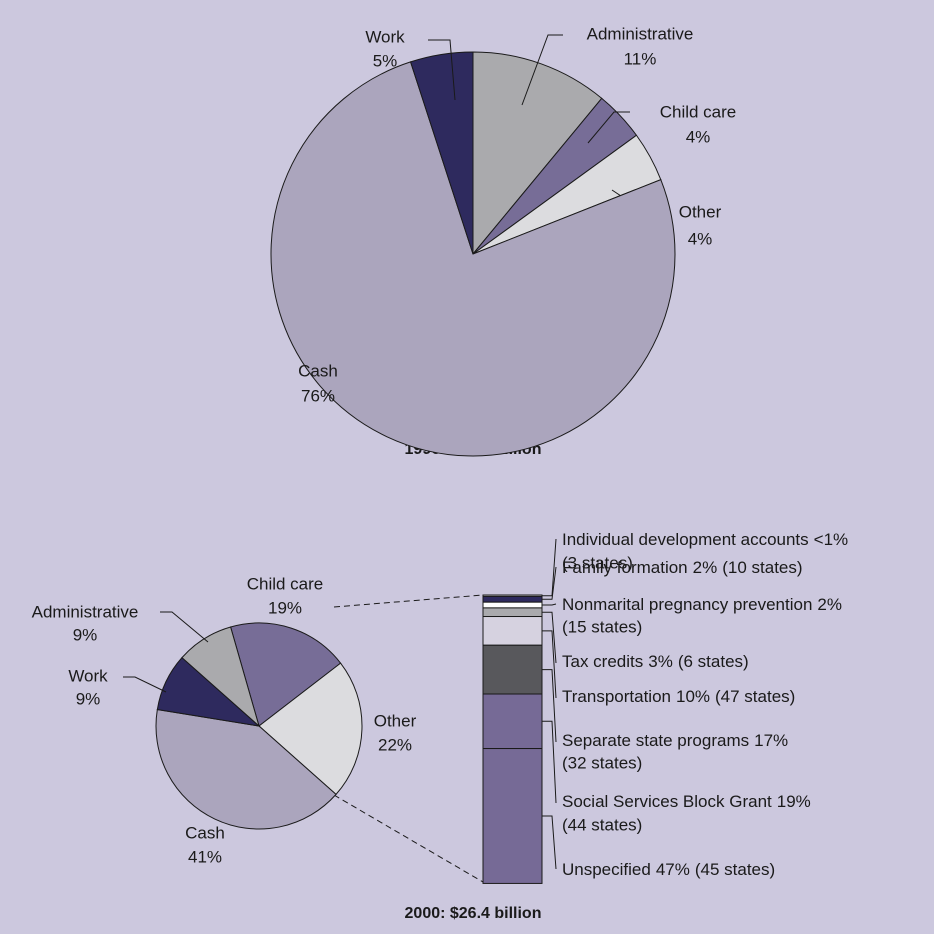  What do you see at coordinates (473, 913) in the screenshot?
I see `chart-title: 2000: $26.4 billion` at bounding box center [473, 913].